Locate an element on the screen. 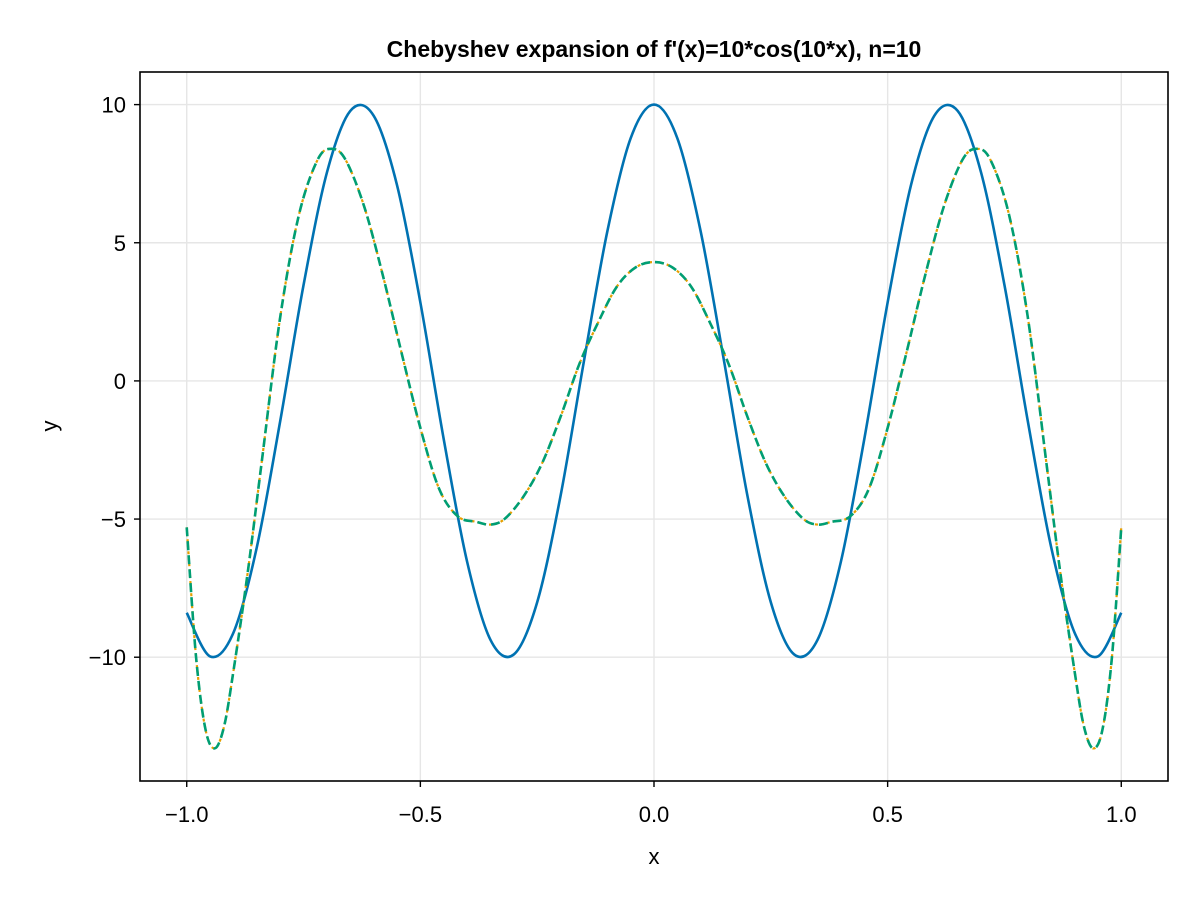  x-tick-label: −1.0 is located at coordinates (186, 814).